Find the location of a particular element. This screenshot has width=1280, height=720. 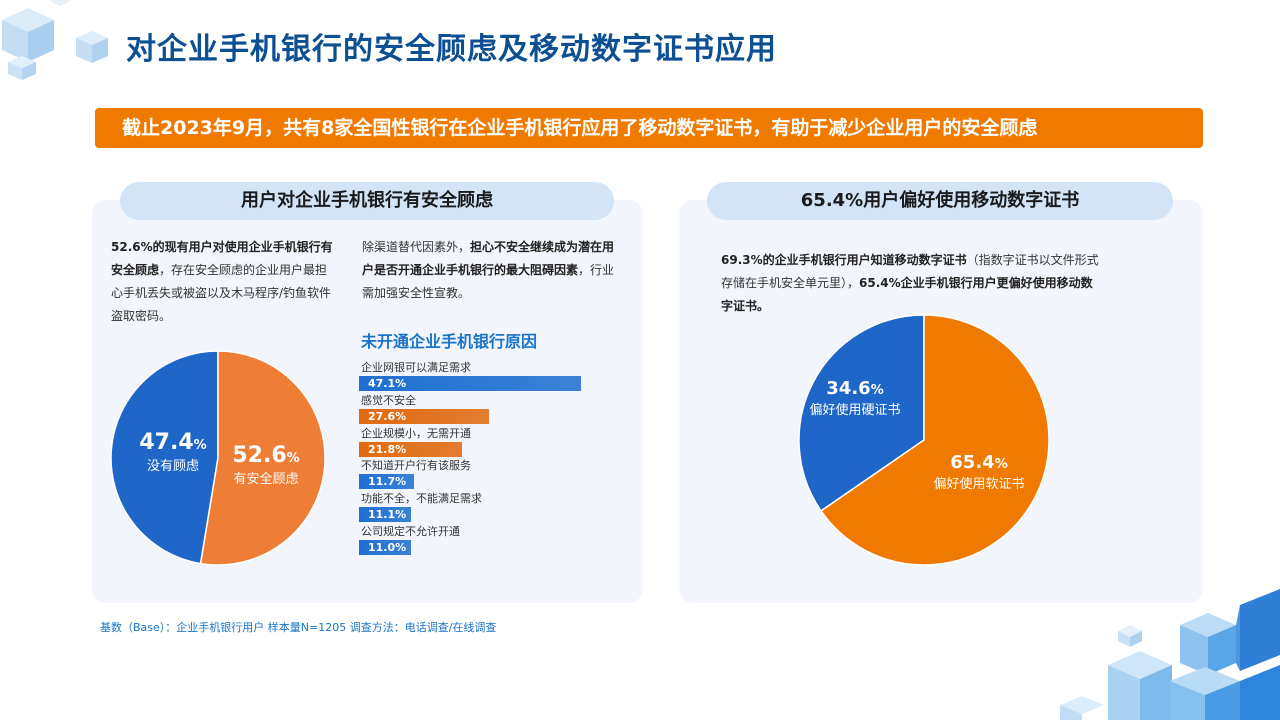

pie-right-soft-cert-unit: % is located at coordinates (1001, 464).